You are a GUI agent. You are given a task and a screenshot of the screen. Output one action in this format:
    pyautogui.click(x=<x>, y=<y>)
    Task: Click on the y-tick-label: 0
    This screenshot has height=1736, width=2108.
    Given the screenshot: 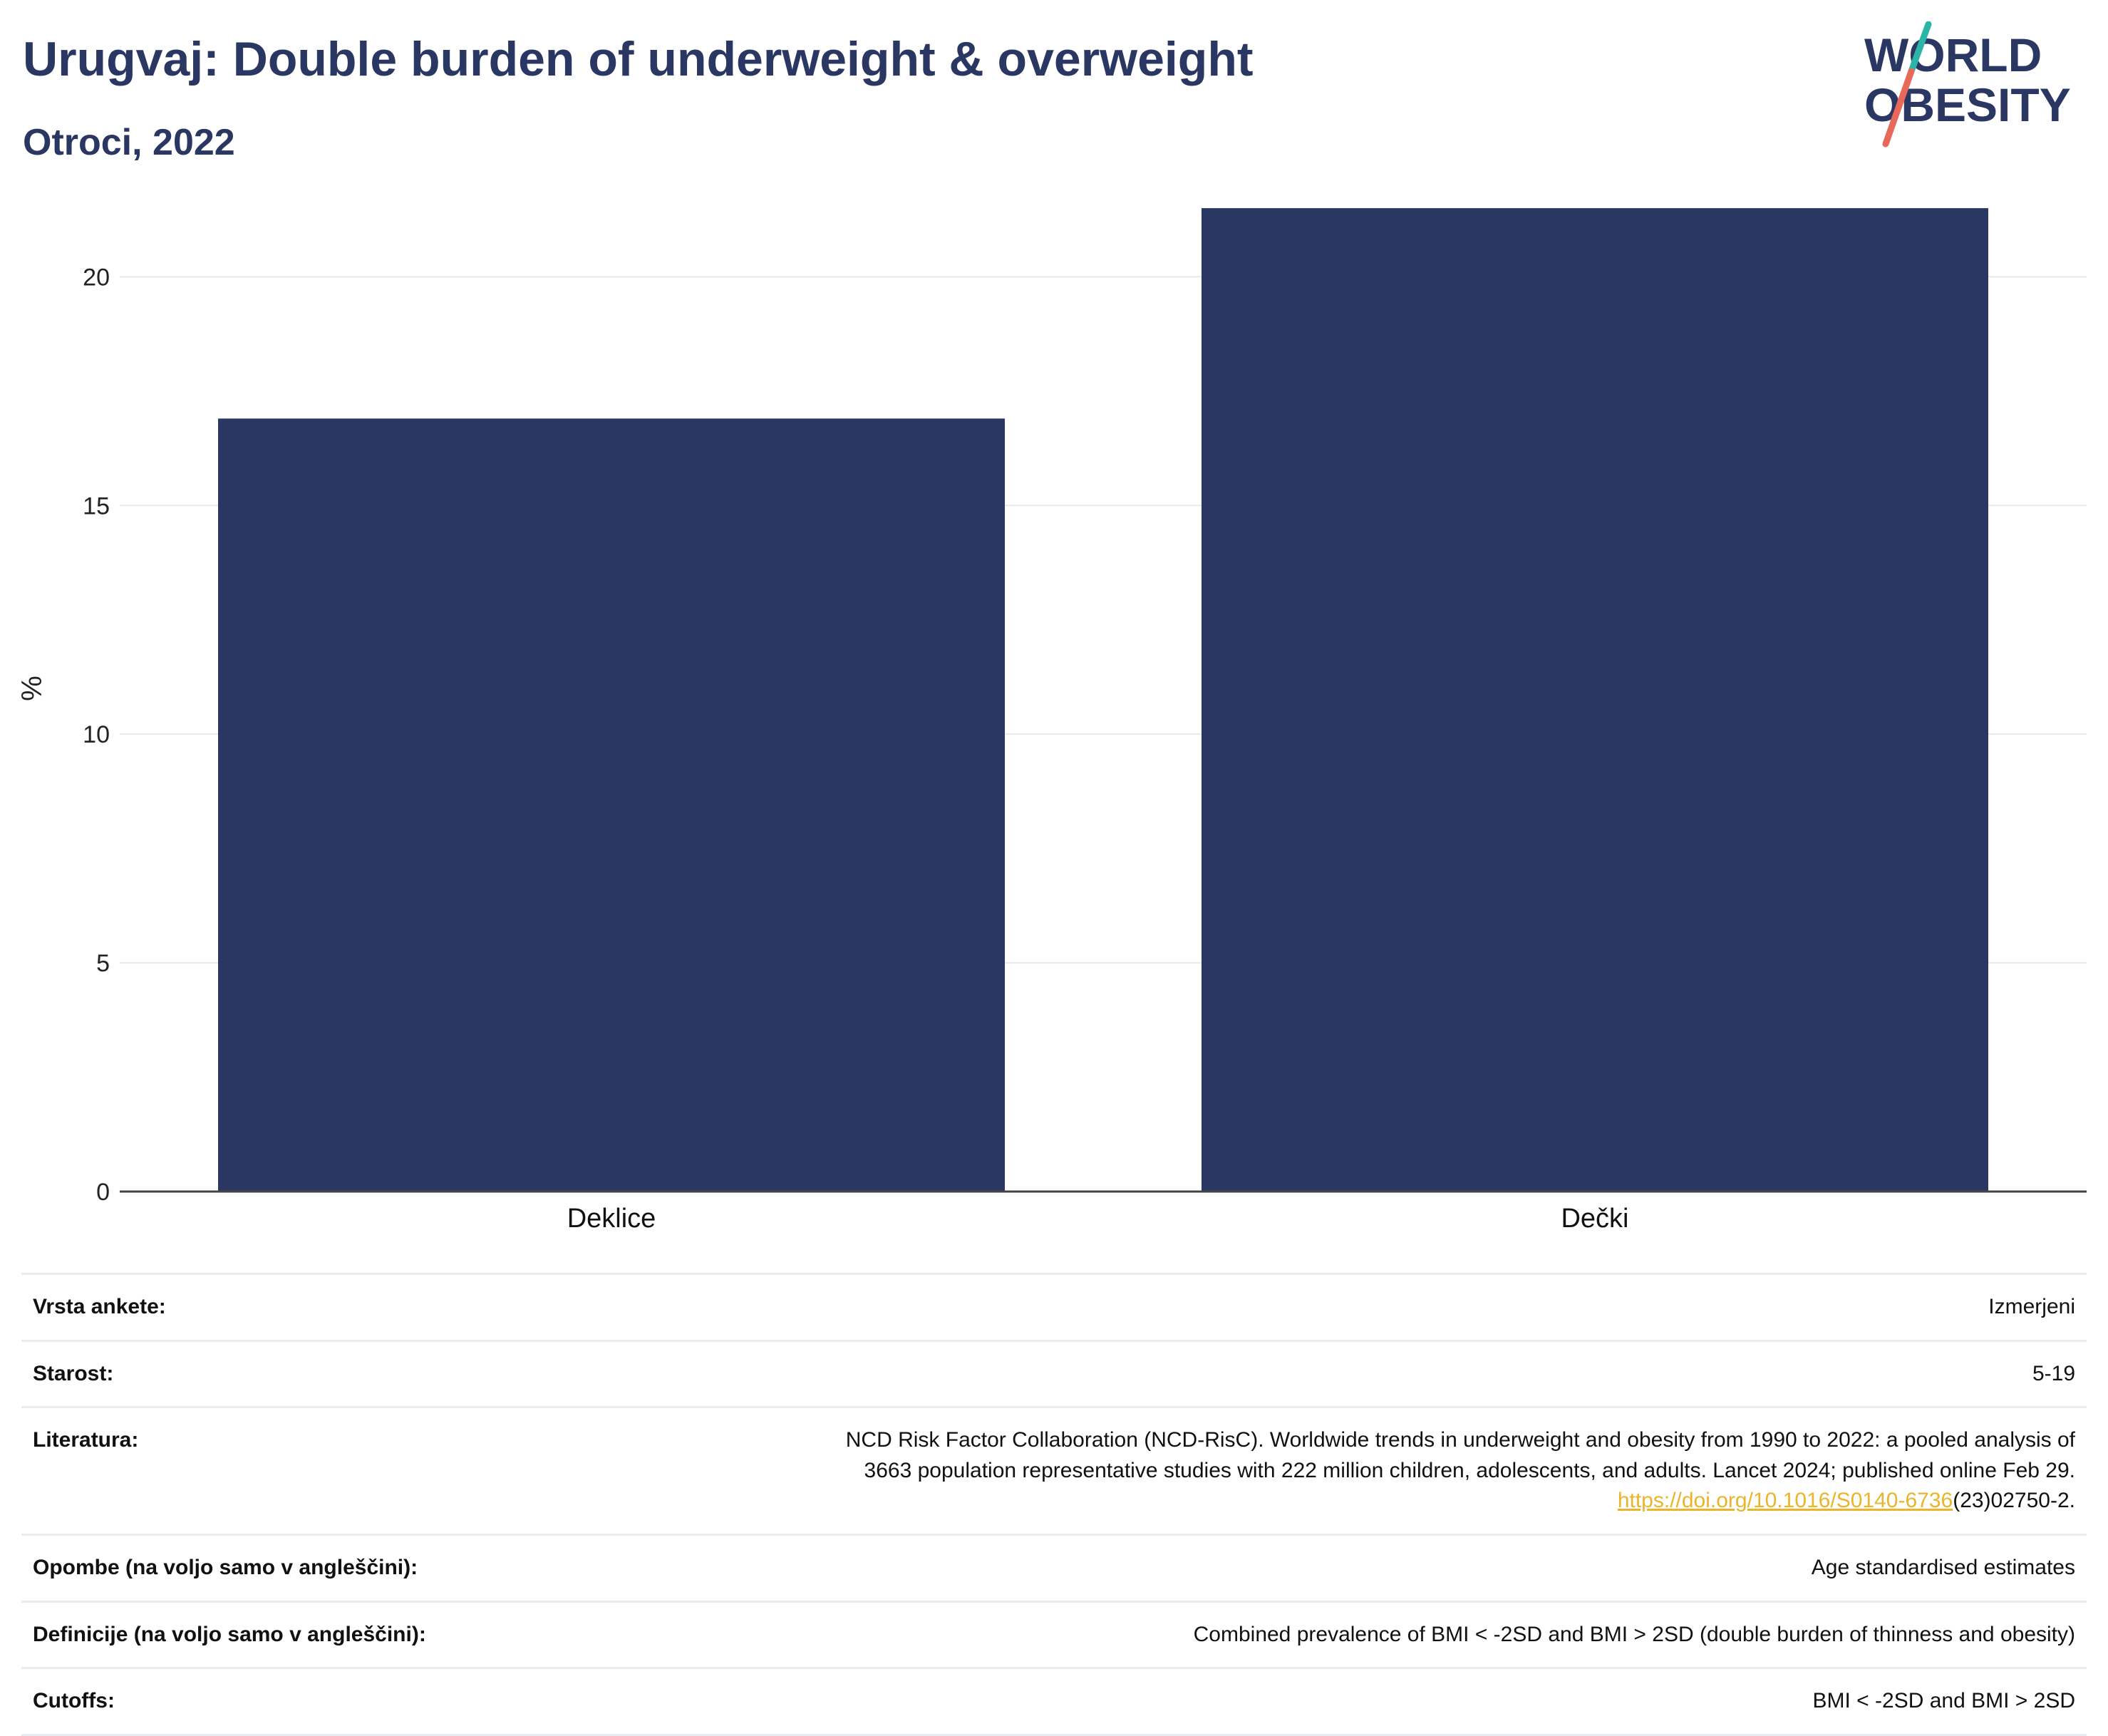 What is the action you would take?
    pyautogui.click(x=103, y=1193)
    